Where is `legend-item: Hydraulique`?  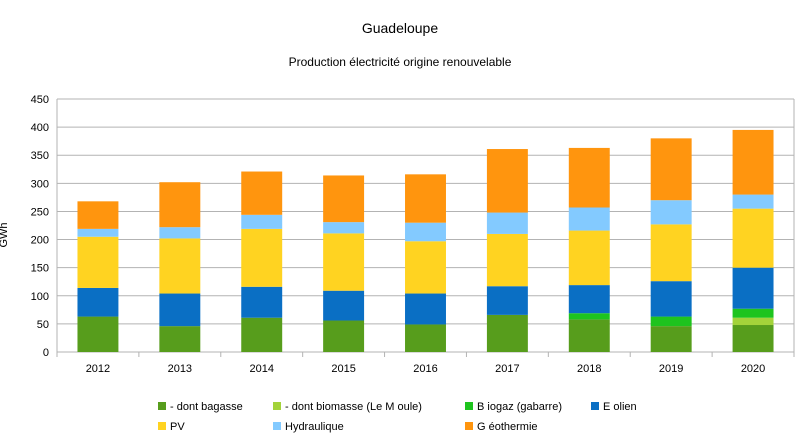
legend-item: Hydraulique is located at coordinates (308, 427).